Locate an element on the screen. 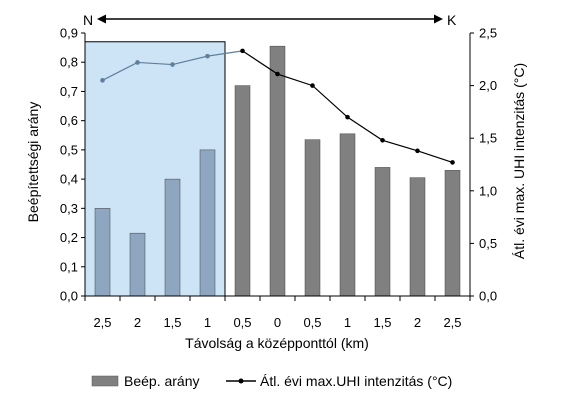 This screenshot has height=410, width=569. direction-arrow-left-head is located at coordinates (101, 19).